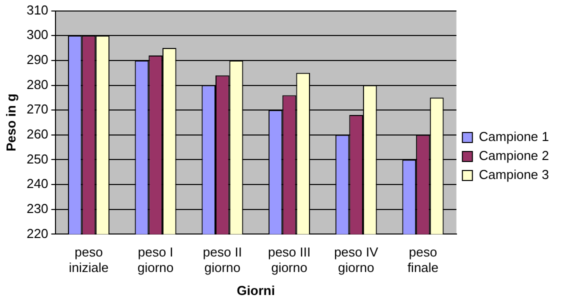  What do you see at coordinates (37, 208) in the screenshot?
I see `y-tick-label: 230` at bounding box center [37, 208].